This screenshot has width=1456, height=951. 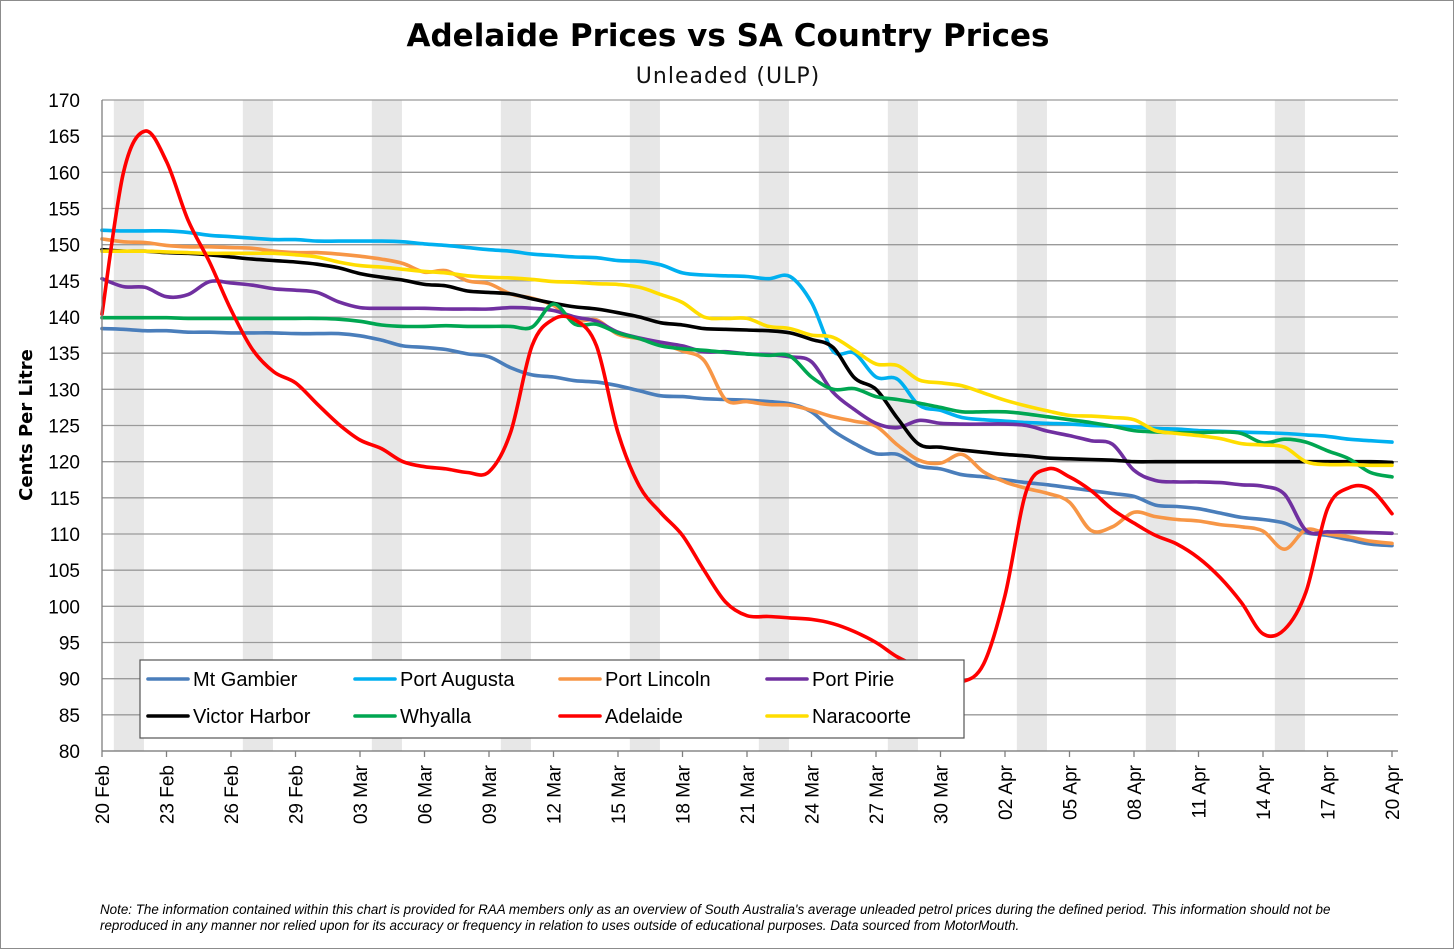 I want to click on y-tick-label: 115, so click(x=65, y=499).